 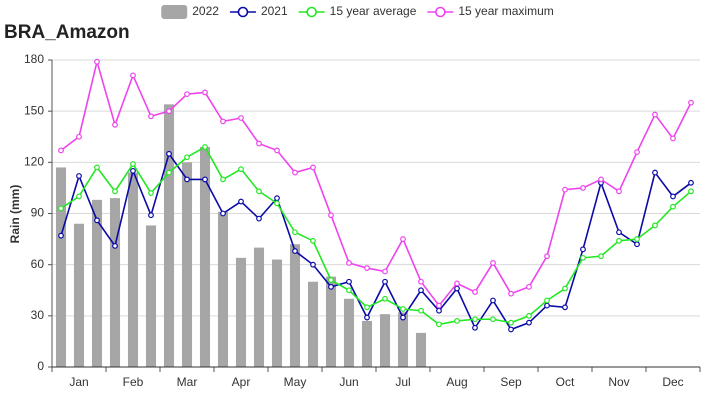 What do you see at coordinates (34, 59) in the screenshot?
I see `y-tick-label: 180` at bounding box center [34, 59].